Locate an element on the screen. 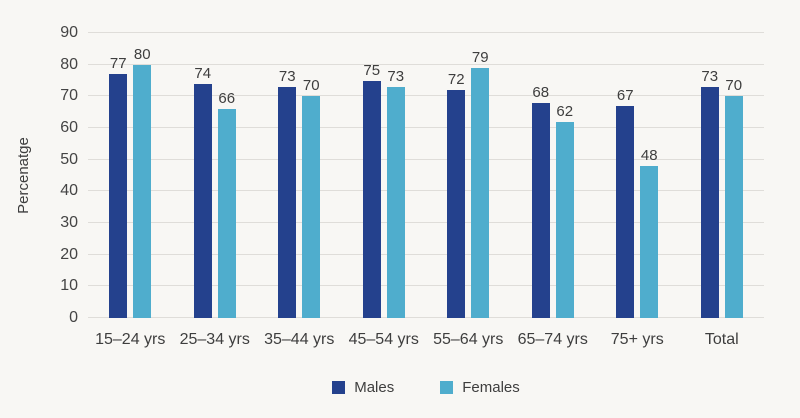 This screenshot has width=800, height=418. bar-group-total: 73 70 is located at coordinates (722, 175).